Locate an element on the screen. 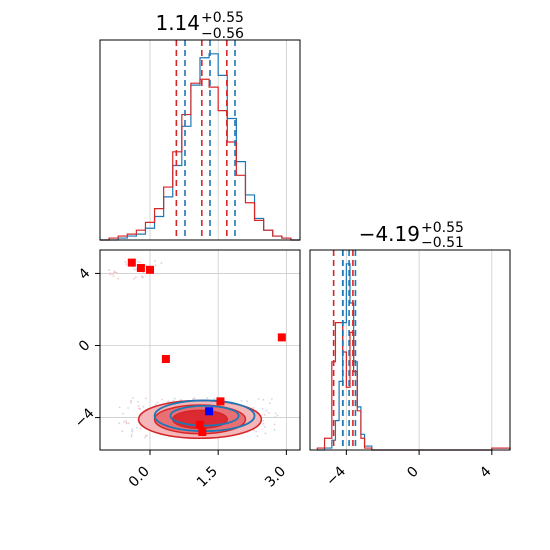 This screenshot has width=550, height=550. title-param1-value: 1.14 is located at coordinates (177, 23).